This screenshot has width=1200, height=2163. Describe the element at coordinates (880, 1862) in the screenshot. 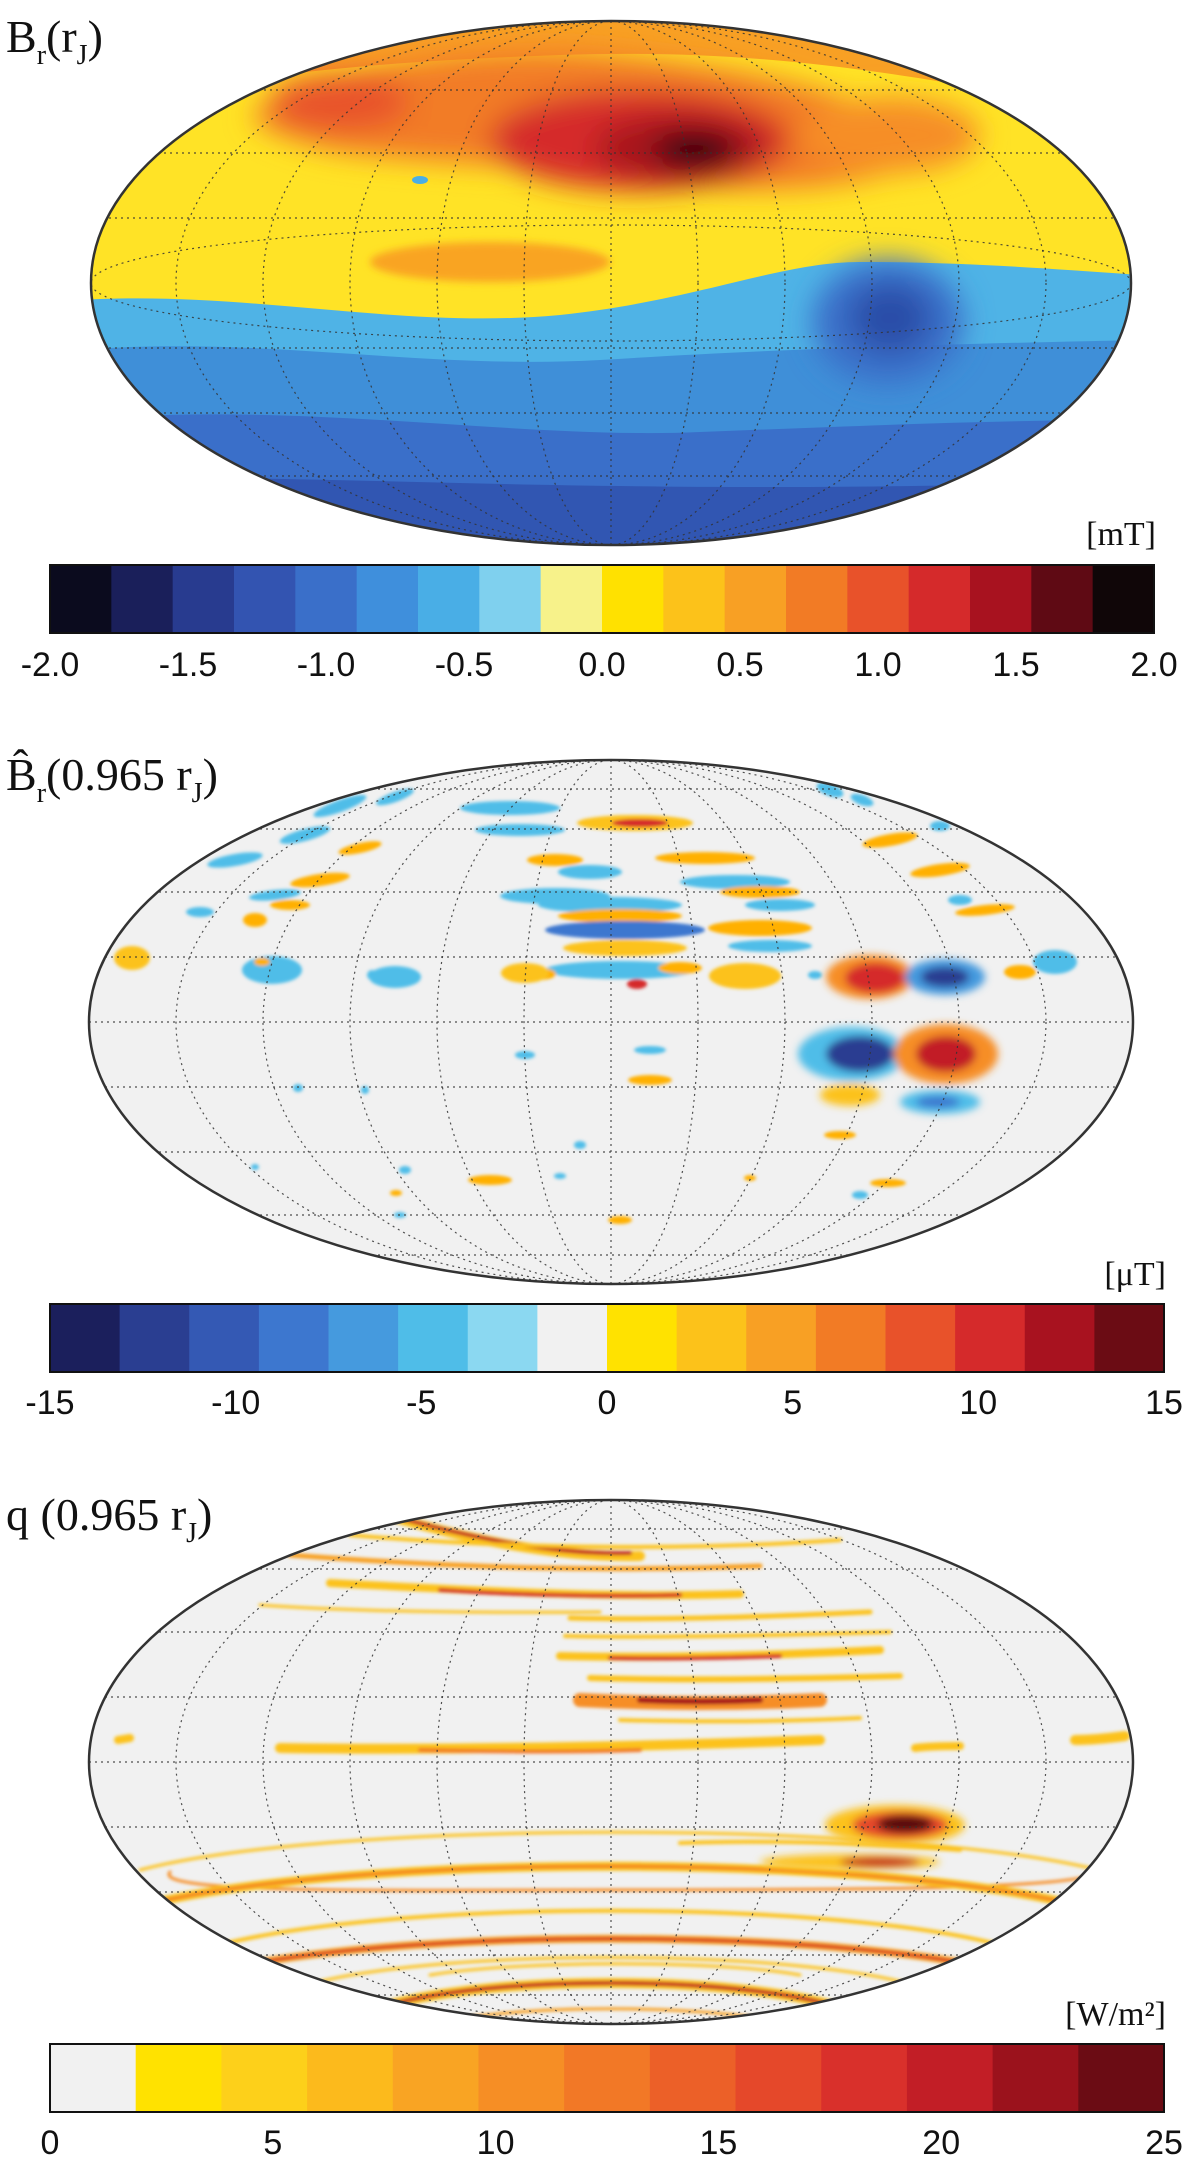

I see `hot-spot-lower` at that location.